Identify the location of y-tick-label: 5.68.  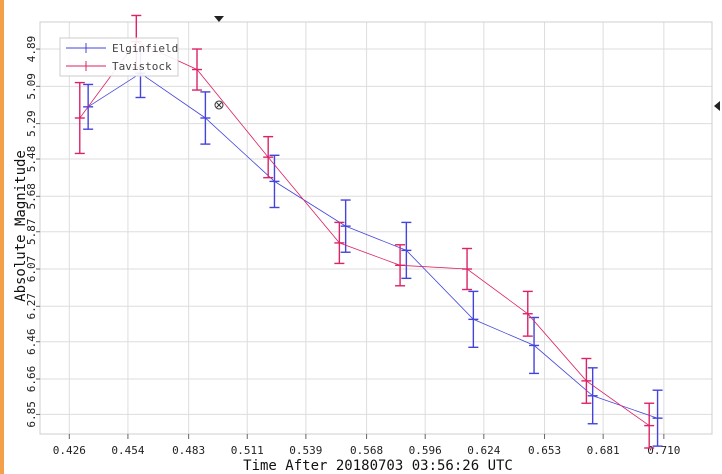
(31, 196).